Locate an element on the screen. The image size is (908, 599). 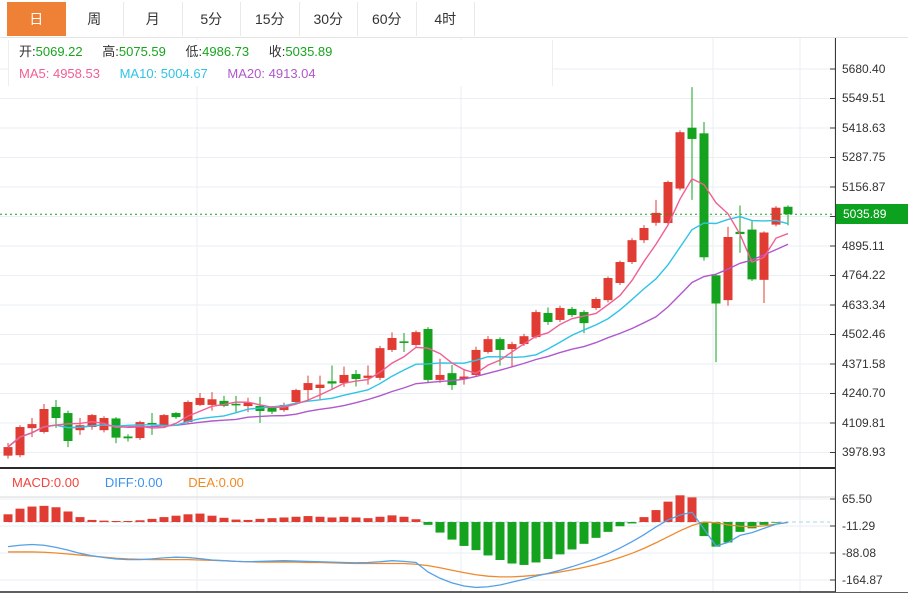
tab-5min: 5分 is located at coordinates (212, 19).